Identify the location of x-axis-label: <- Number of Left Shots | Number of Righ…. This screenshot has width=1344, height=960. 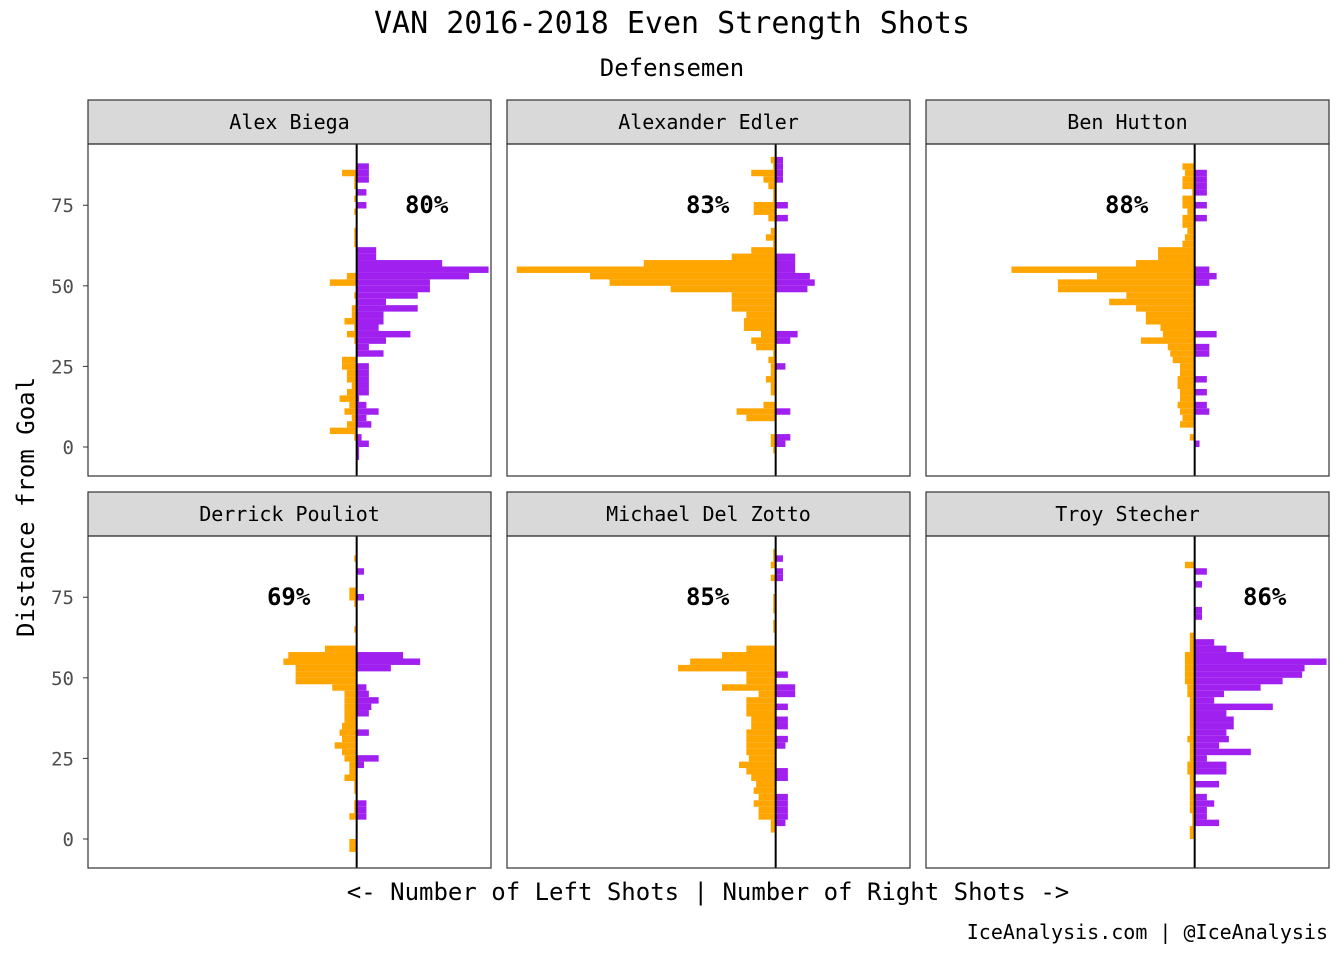
(708, 892).